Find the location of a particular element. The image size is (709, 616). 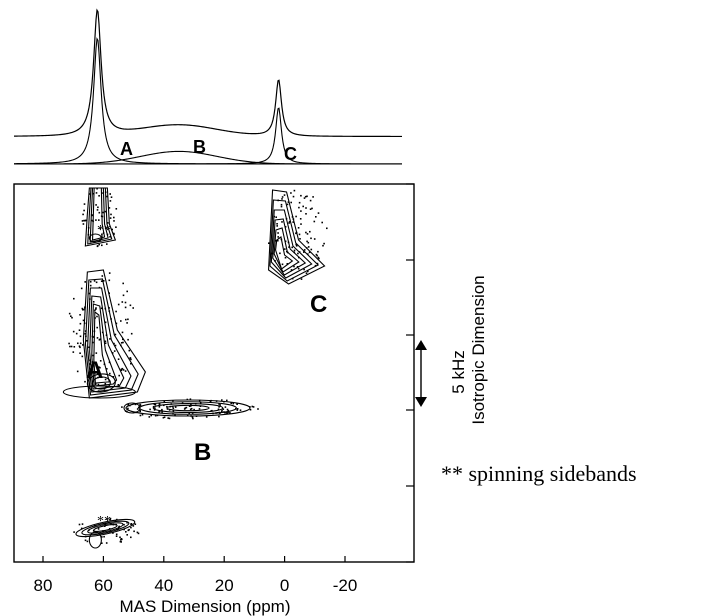

contour-sideband-top is located at coordinates (100, 217).